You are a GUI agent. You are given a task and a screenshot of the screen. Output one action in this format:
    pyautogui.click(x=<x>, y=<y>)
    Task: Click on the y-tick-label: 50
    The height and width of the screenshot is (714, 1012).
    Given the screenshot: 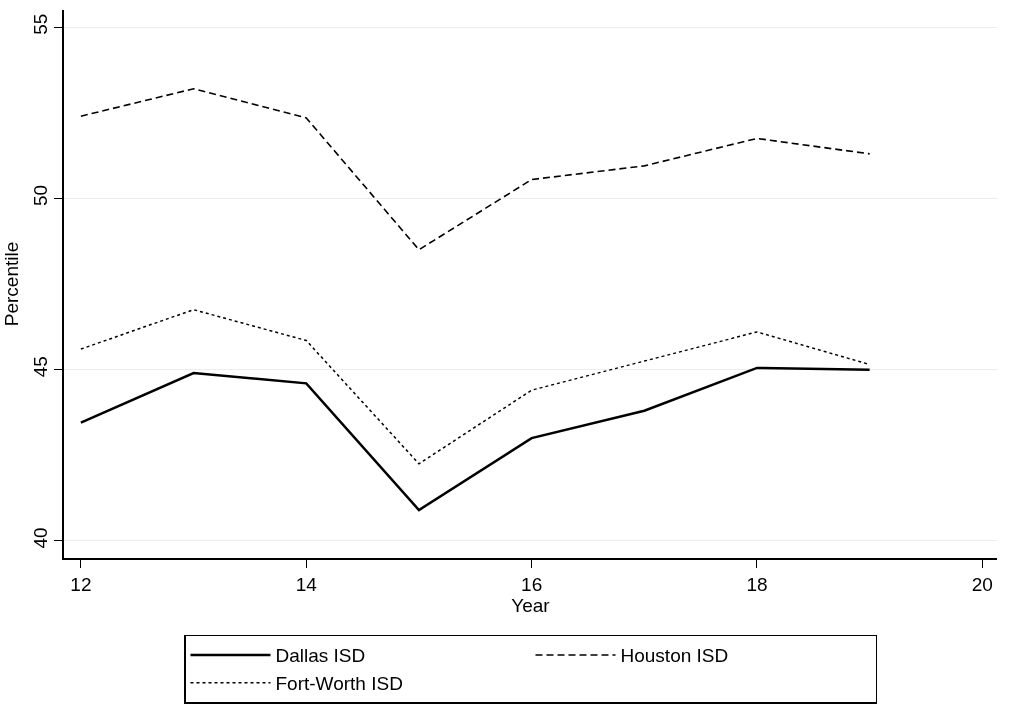 What is the action you would take?
    pyautogui.click(x=40, y=195)
    